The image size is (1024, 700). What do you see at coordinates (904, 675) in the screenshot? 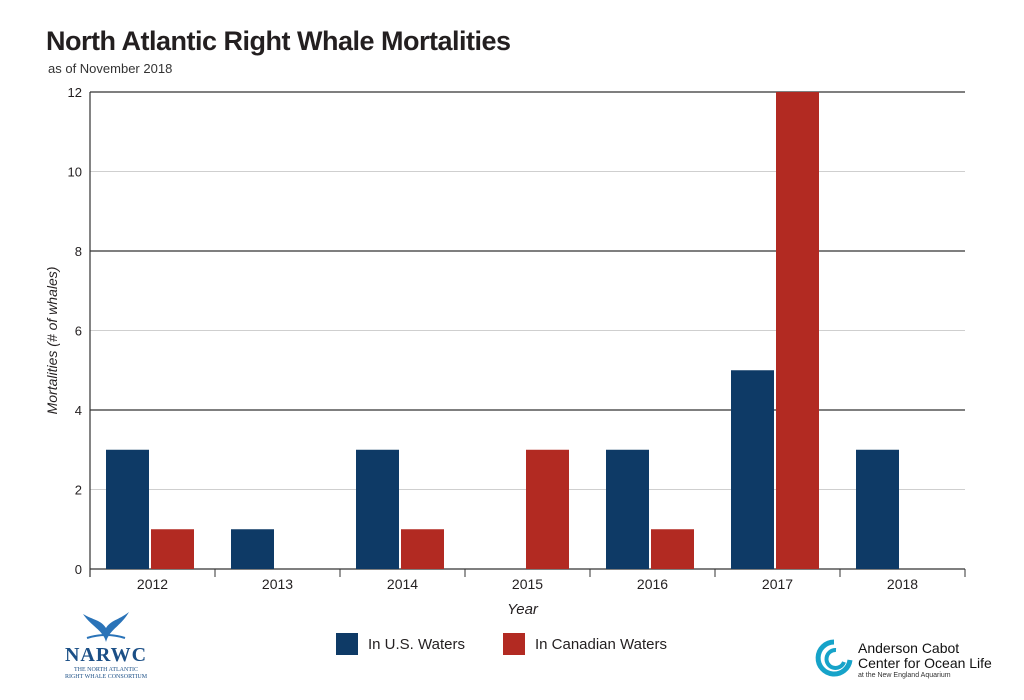
I see `acc-line3: at the New England Aquarium` at bounding box center [904, 675].